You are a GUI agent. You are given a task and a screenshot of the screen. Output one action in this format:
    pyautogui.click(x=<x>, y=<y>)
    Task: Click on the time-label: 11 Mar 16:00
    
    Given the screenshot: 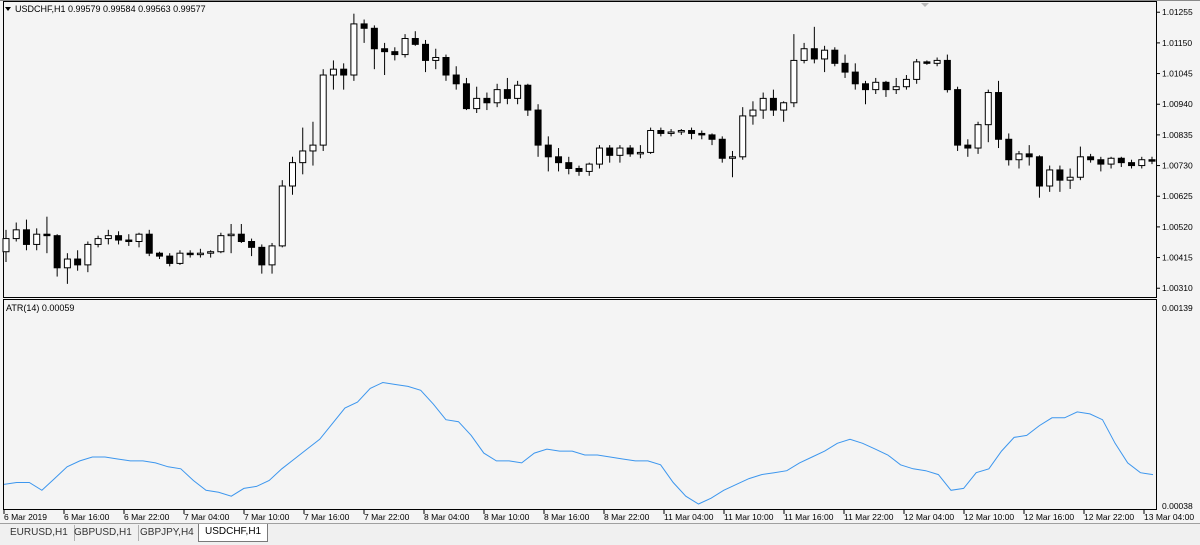 What is the action you would take?
    pyautogui.click(x=809, y=517)
    